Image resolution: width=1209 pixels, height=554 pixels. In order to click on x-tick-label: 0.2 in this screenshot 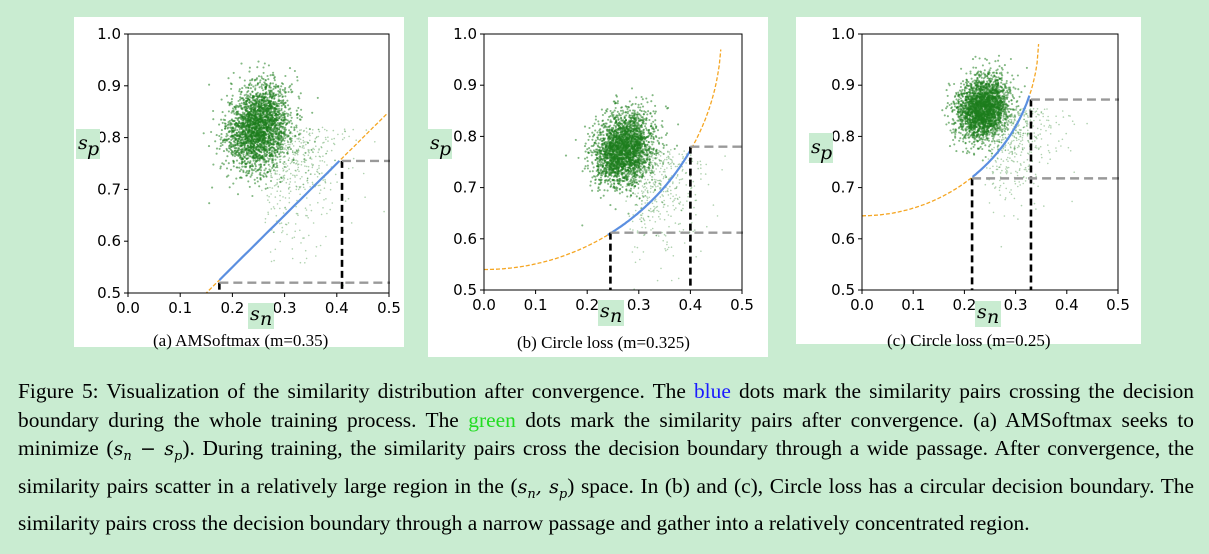, I will do `click(232, 308)`.